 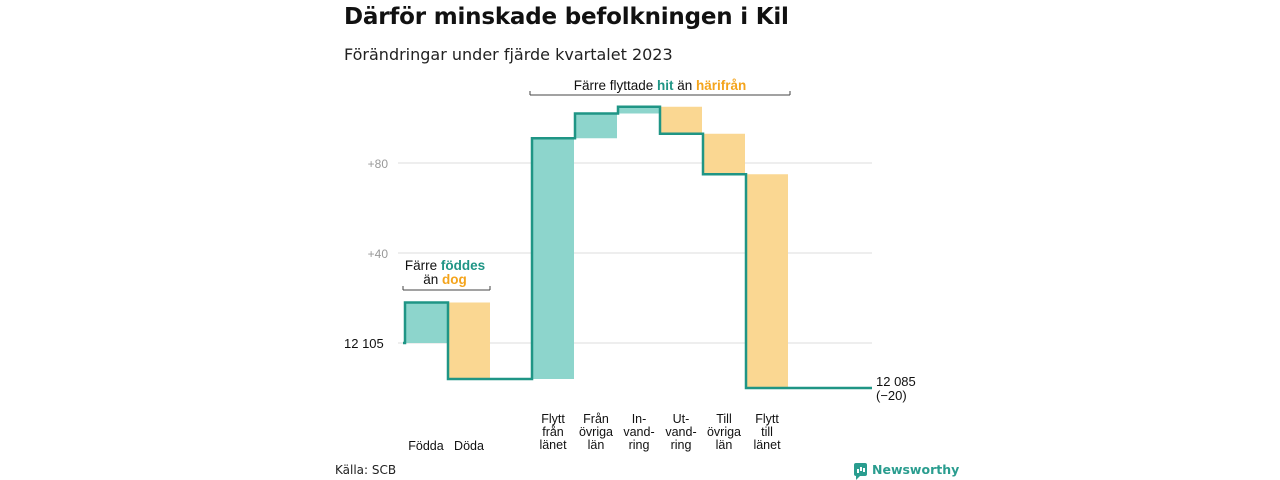 What do you see at coordinates (378, 164) in the screenshot?
I see `gridline-label-1: +80` at bounding box center [378, 164].